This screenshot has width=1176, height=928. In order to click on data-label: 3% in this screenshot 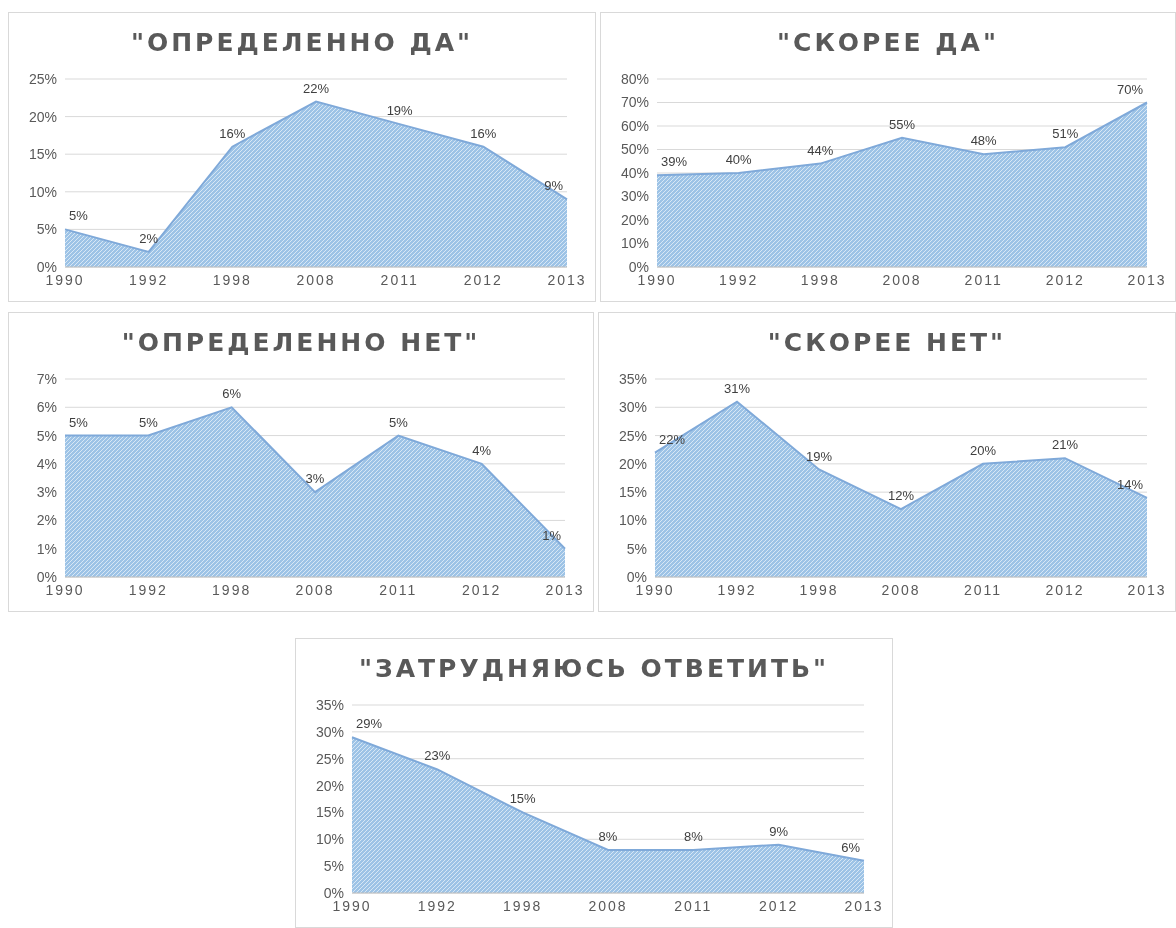, I will do `click(315, 479)`.